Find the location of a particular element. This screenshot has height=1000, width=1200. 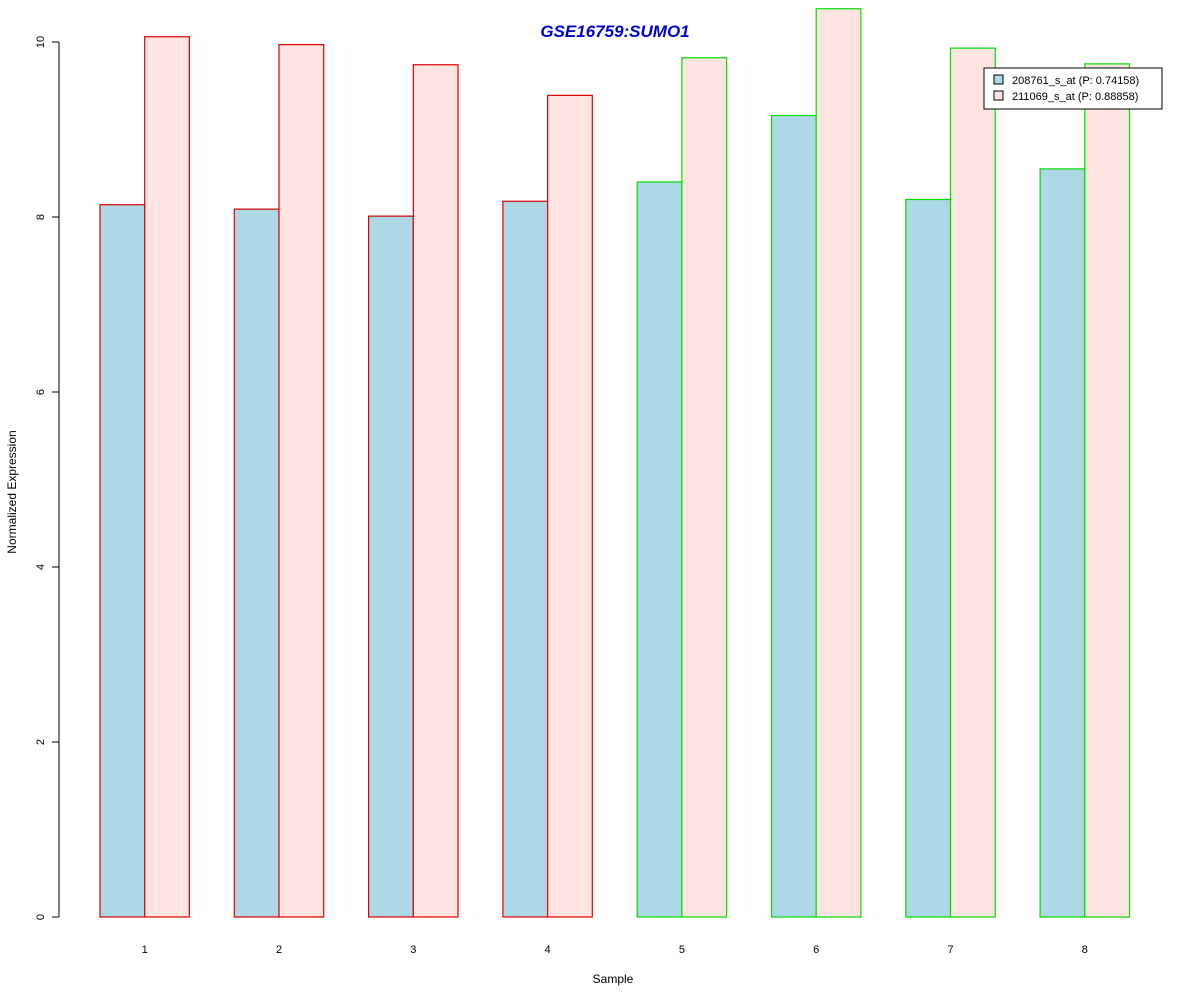

x-tick-label-2: 2 is located at coordinates (279, 950).